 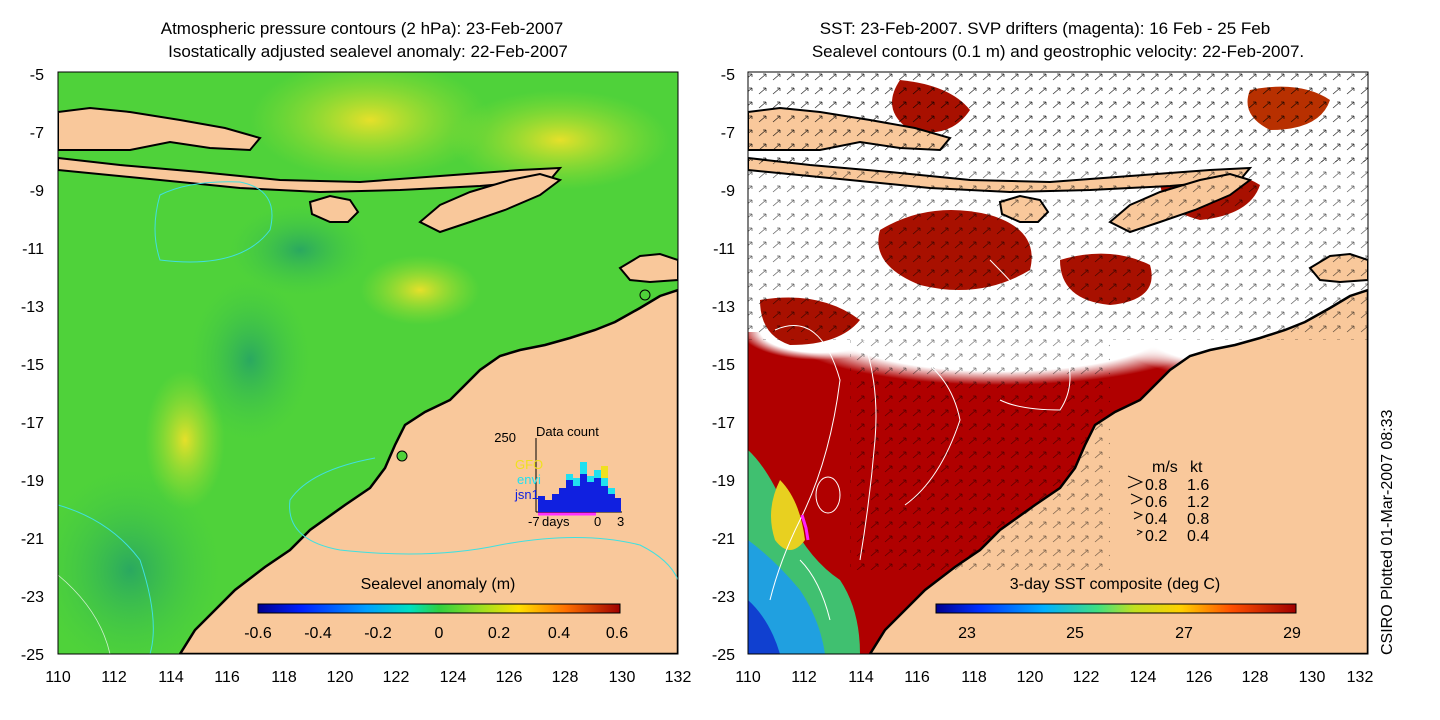 What do you see at coordinates (160, 129) in the screenshot?
I see `java-bali-island` at bounding box center [160, 129].